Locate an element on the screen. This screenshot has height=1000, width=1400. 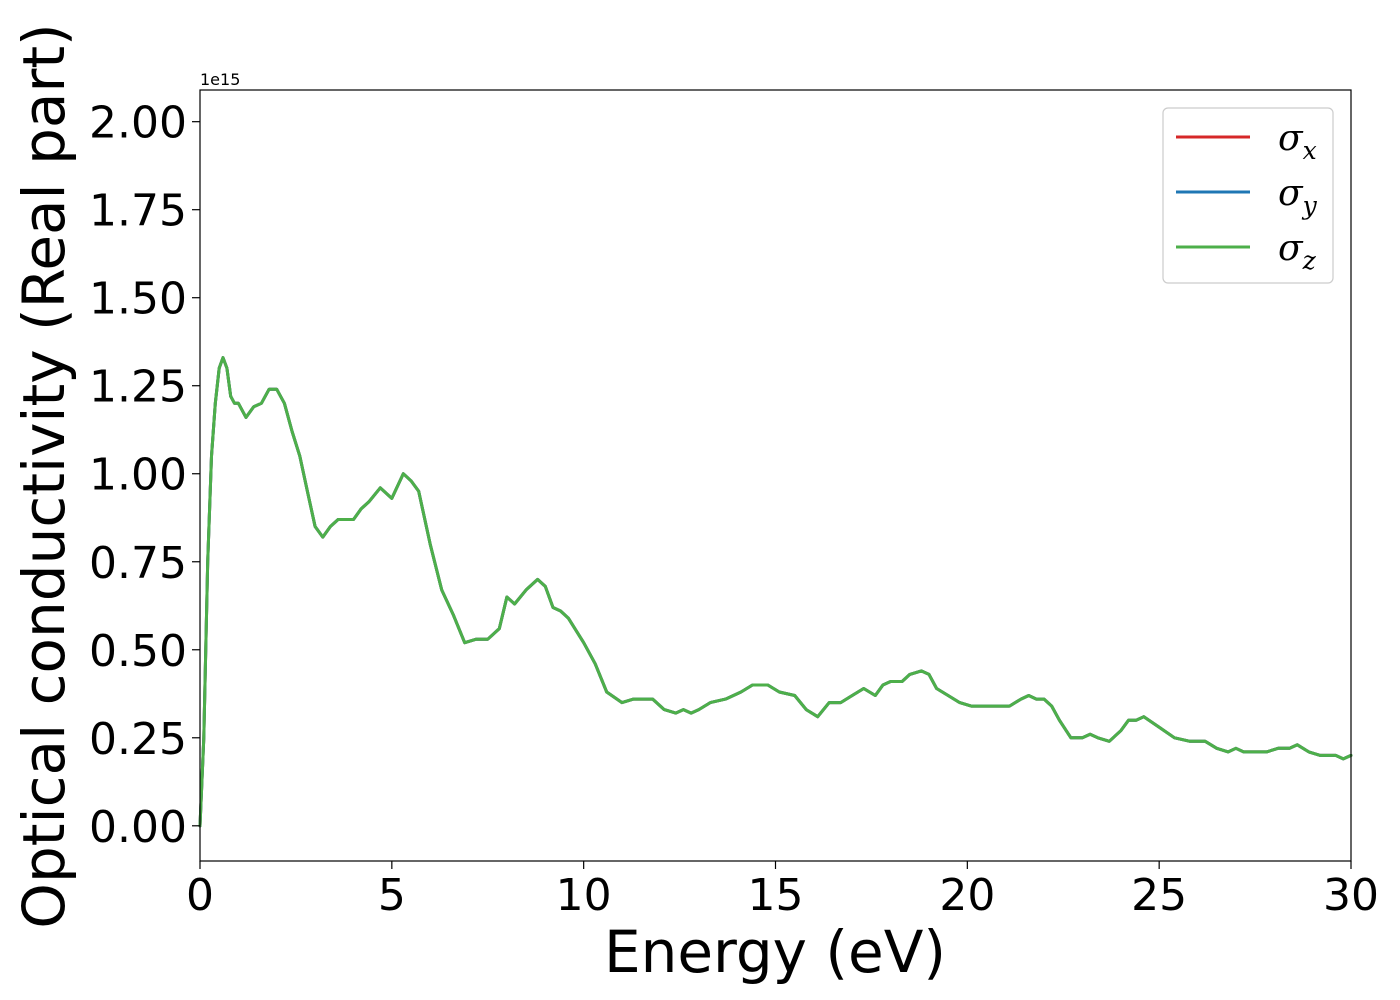
x-tick-label: 15 is located at coordinates (776, 895).